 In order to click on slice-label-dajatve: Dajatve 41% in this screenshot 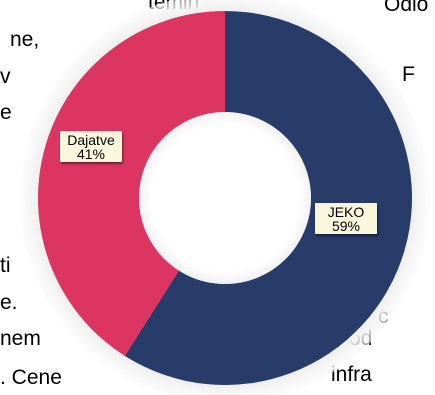, I will do `click(91, 146)`.